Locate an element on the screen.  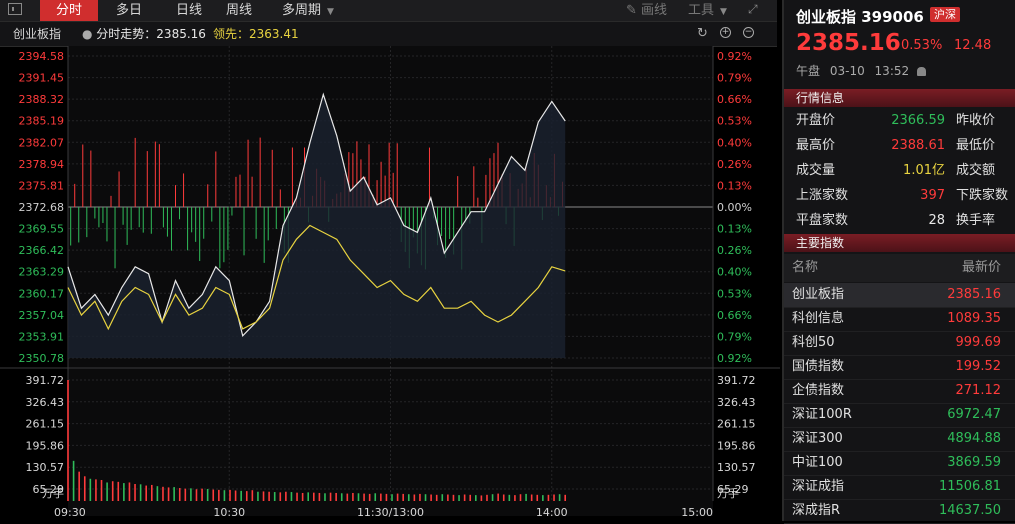
draw-line-button: ✎ 画线 is located at coordinates (646, 10).